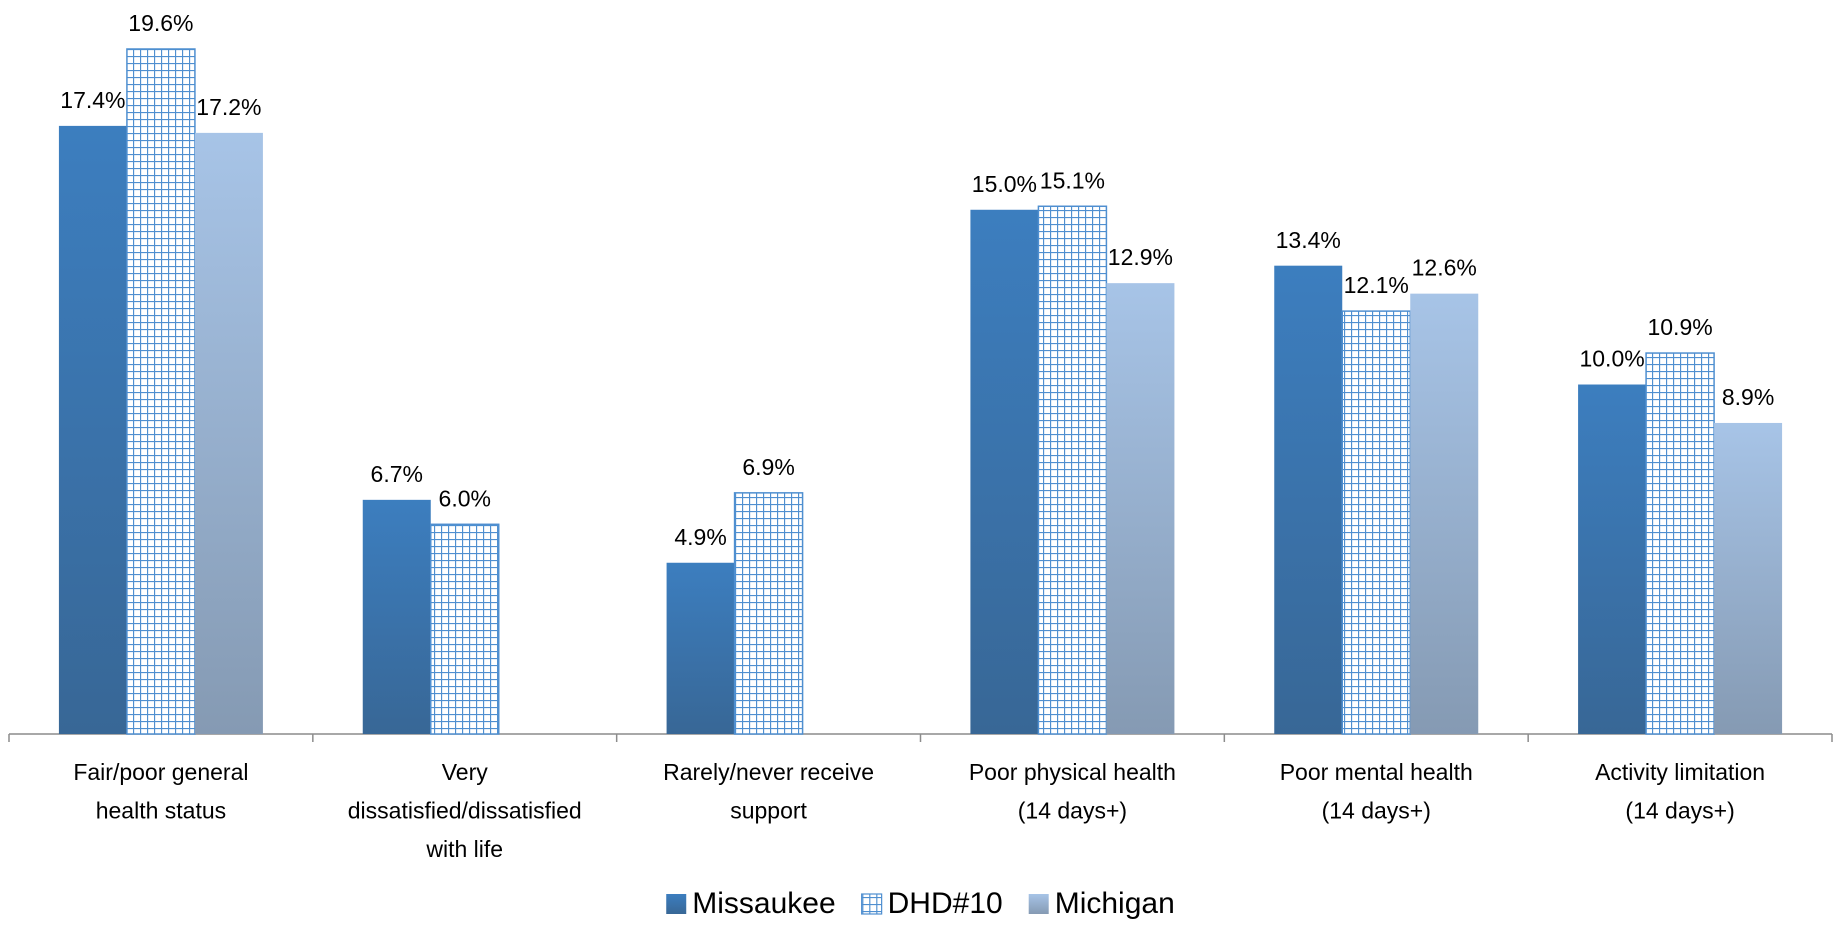 The image size is (1841, 931). I want to click on legend-label: Michigan, so click(1115, 903).